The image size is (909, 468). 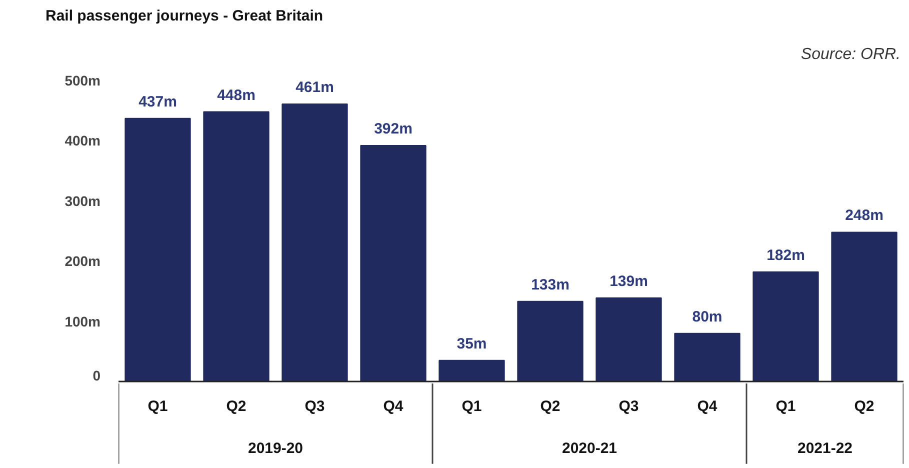 I want to click on y-tick-label: 200m, so click(x=82, y=261).